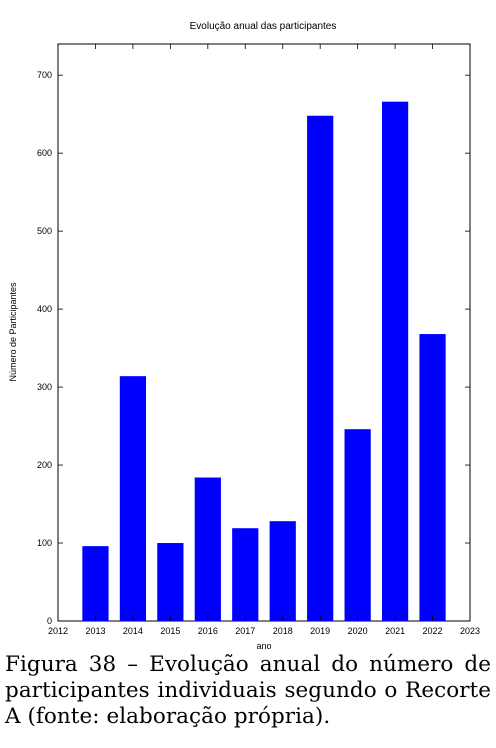 This screenshot has width=496, height=748. Describe the element at coordinates (470, 631) in the screenshot. I see `x-tick-label-2023: 2023` at that location.